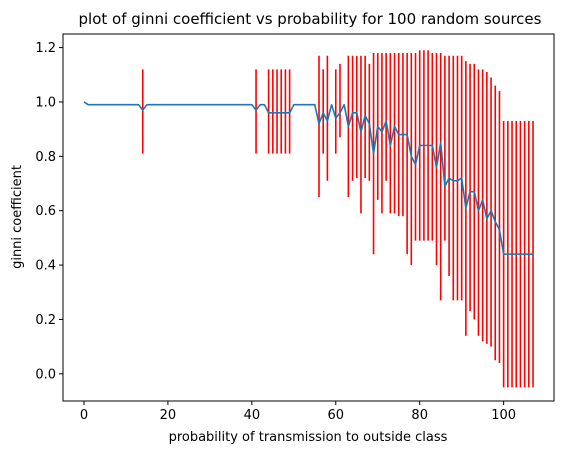 This screenshot has width=575, height=455. What do you see at coordinates (17, 217) in the screenshot?
I see `y-axis-label: ginni coefficient` at bounding box center [17, 217].